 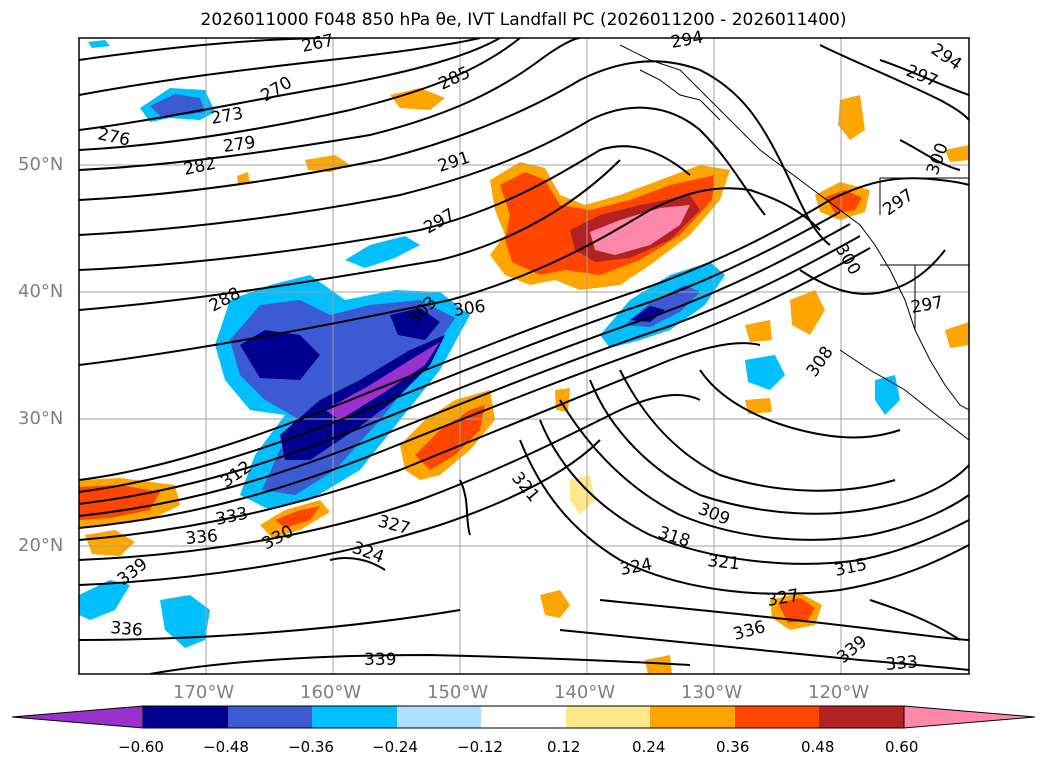 I want to click on colorbar-tick-label: 0.24, so click(x=649, y=747).